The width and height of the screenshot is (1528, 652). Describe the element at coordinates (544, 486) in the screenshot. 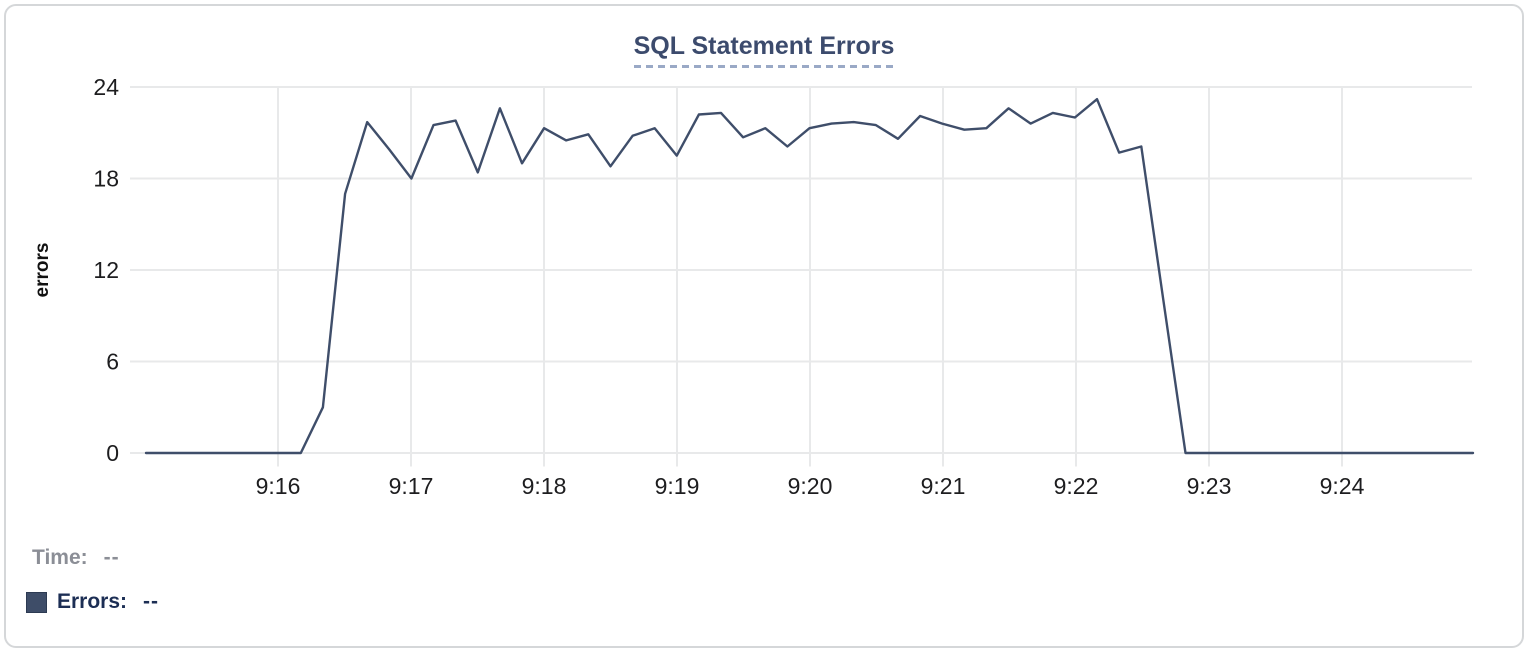

I see `x-tick-label: 9:18` at that location.